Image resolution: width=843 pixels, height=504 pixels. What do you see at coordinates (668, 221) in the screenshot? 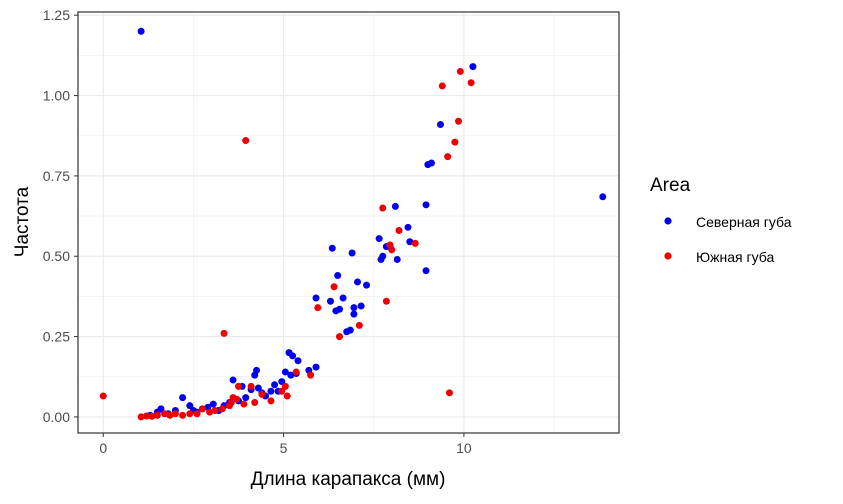
I see `legend-key-severnaya-guba` at bounding box center [668, 221].